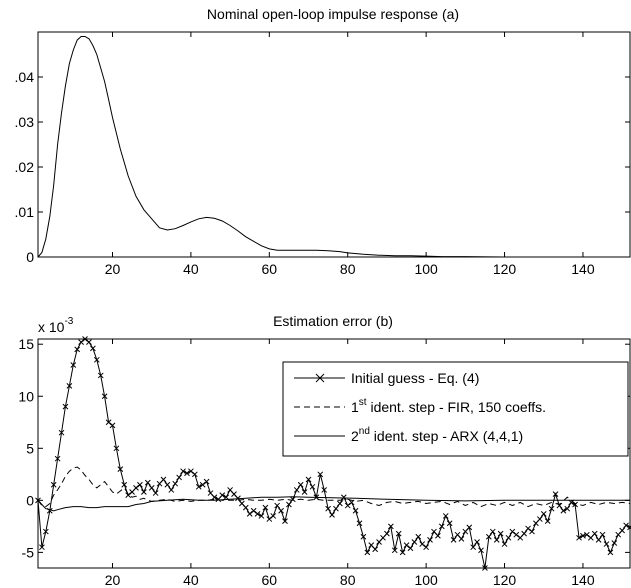 Image resolution: width=631 pixels, height=588 pixels. What do you see at coordinates (30, 448) in the screenshot?
I see `y-tick-label: 5` at bounding box center [30, 448].